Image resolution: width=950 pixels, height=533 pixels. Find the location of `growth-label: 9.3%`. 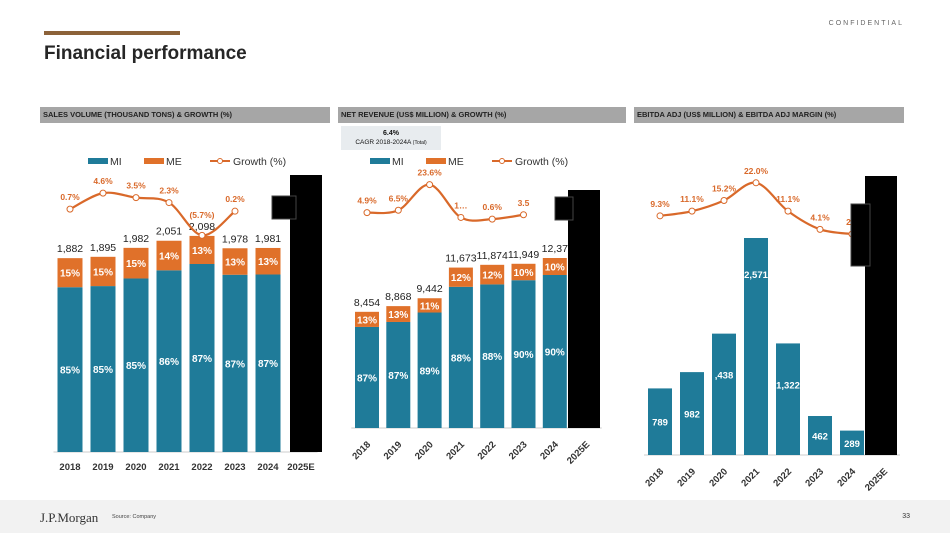

growth-label: 9.3% is located at coordinates (660, 204).